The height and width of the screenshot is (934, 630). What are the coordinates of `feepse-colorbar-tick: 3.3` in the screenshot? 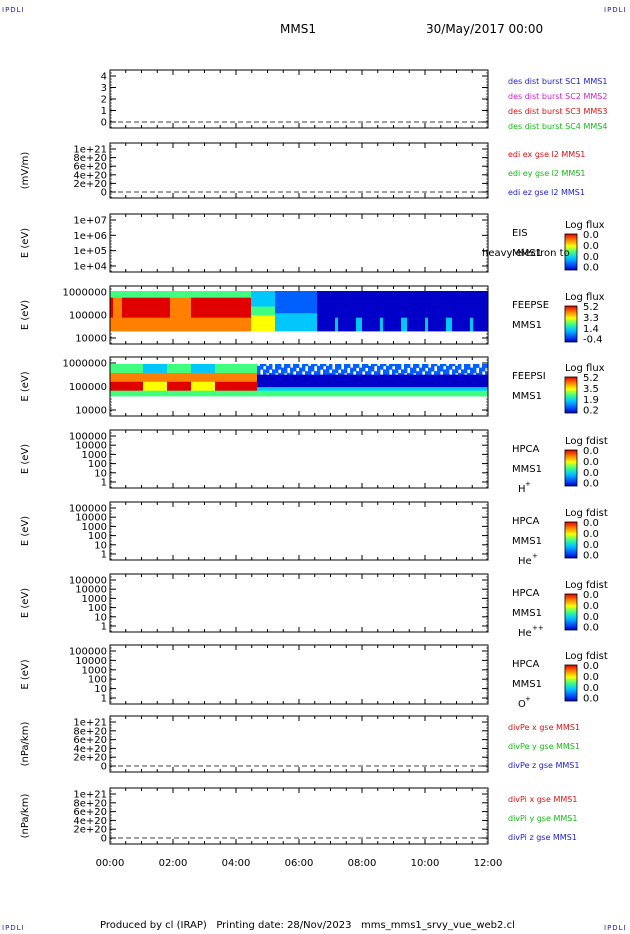 It's located at (591, 318).